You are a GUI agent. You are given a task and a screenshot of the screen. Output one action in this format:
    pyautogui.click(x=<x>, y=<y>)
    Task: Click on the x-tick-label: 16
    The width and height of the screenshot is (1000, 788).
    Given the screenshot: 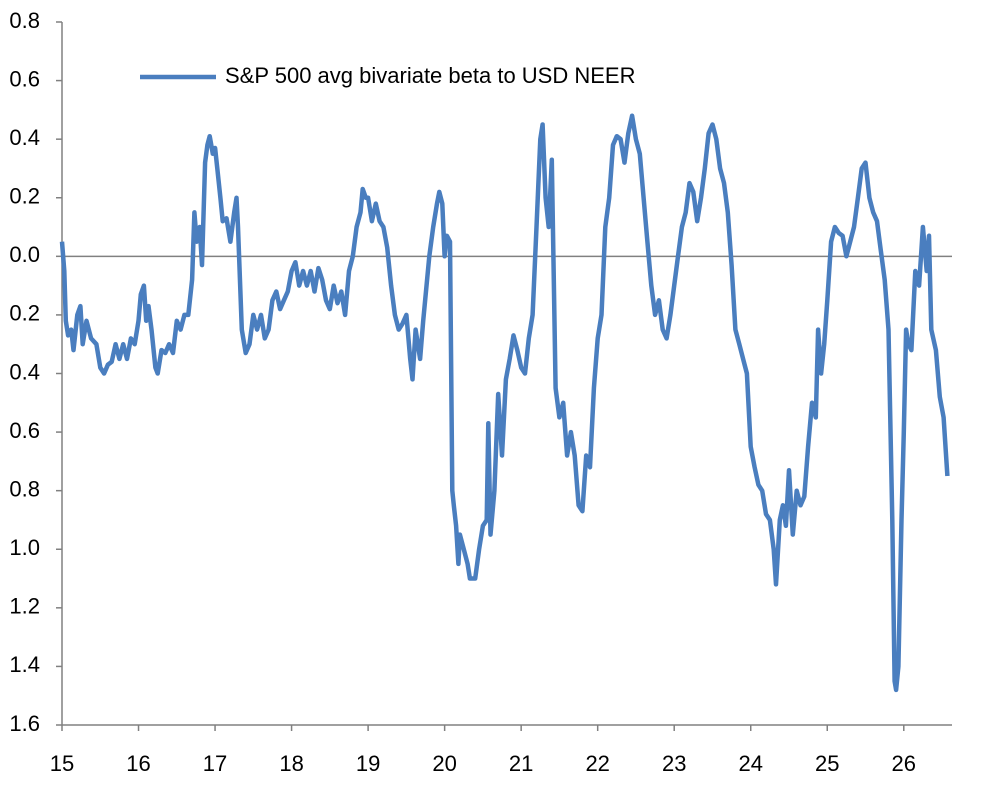 What is the action you would take?
    pyautogui.click(x=138, y=763)
    